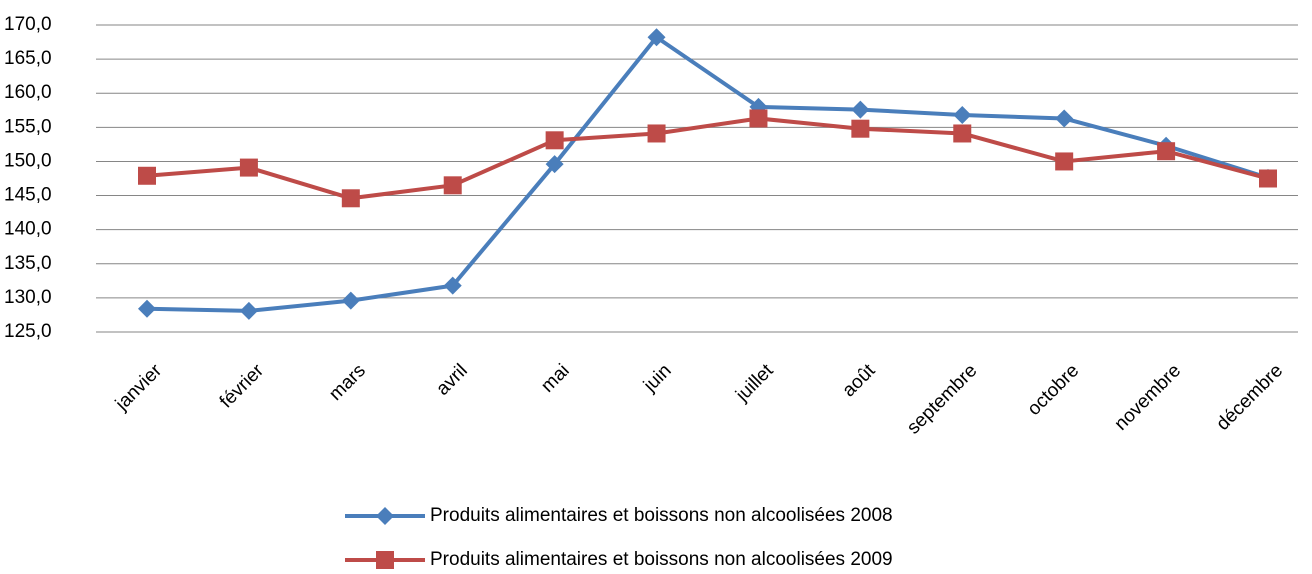  What do you see at coordinates (28, 160) in the screenshot?
I see `y-tick-label: 150,0` at bounding box center [28, 160].